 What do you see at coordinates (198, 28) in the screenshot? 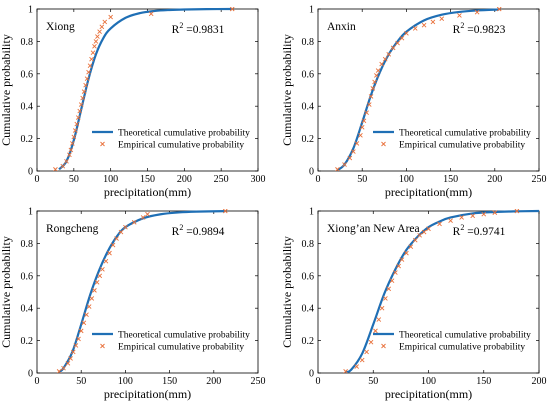
I see `r-squared-label: R2 =0.9831` at bounding box center [198, 28].